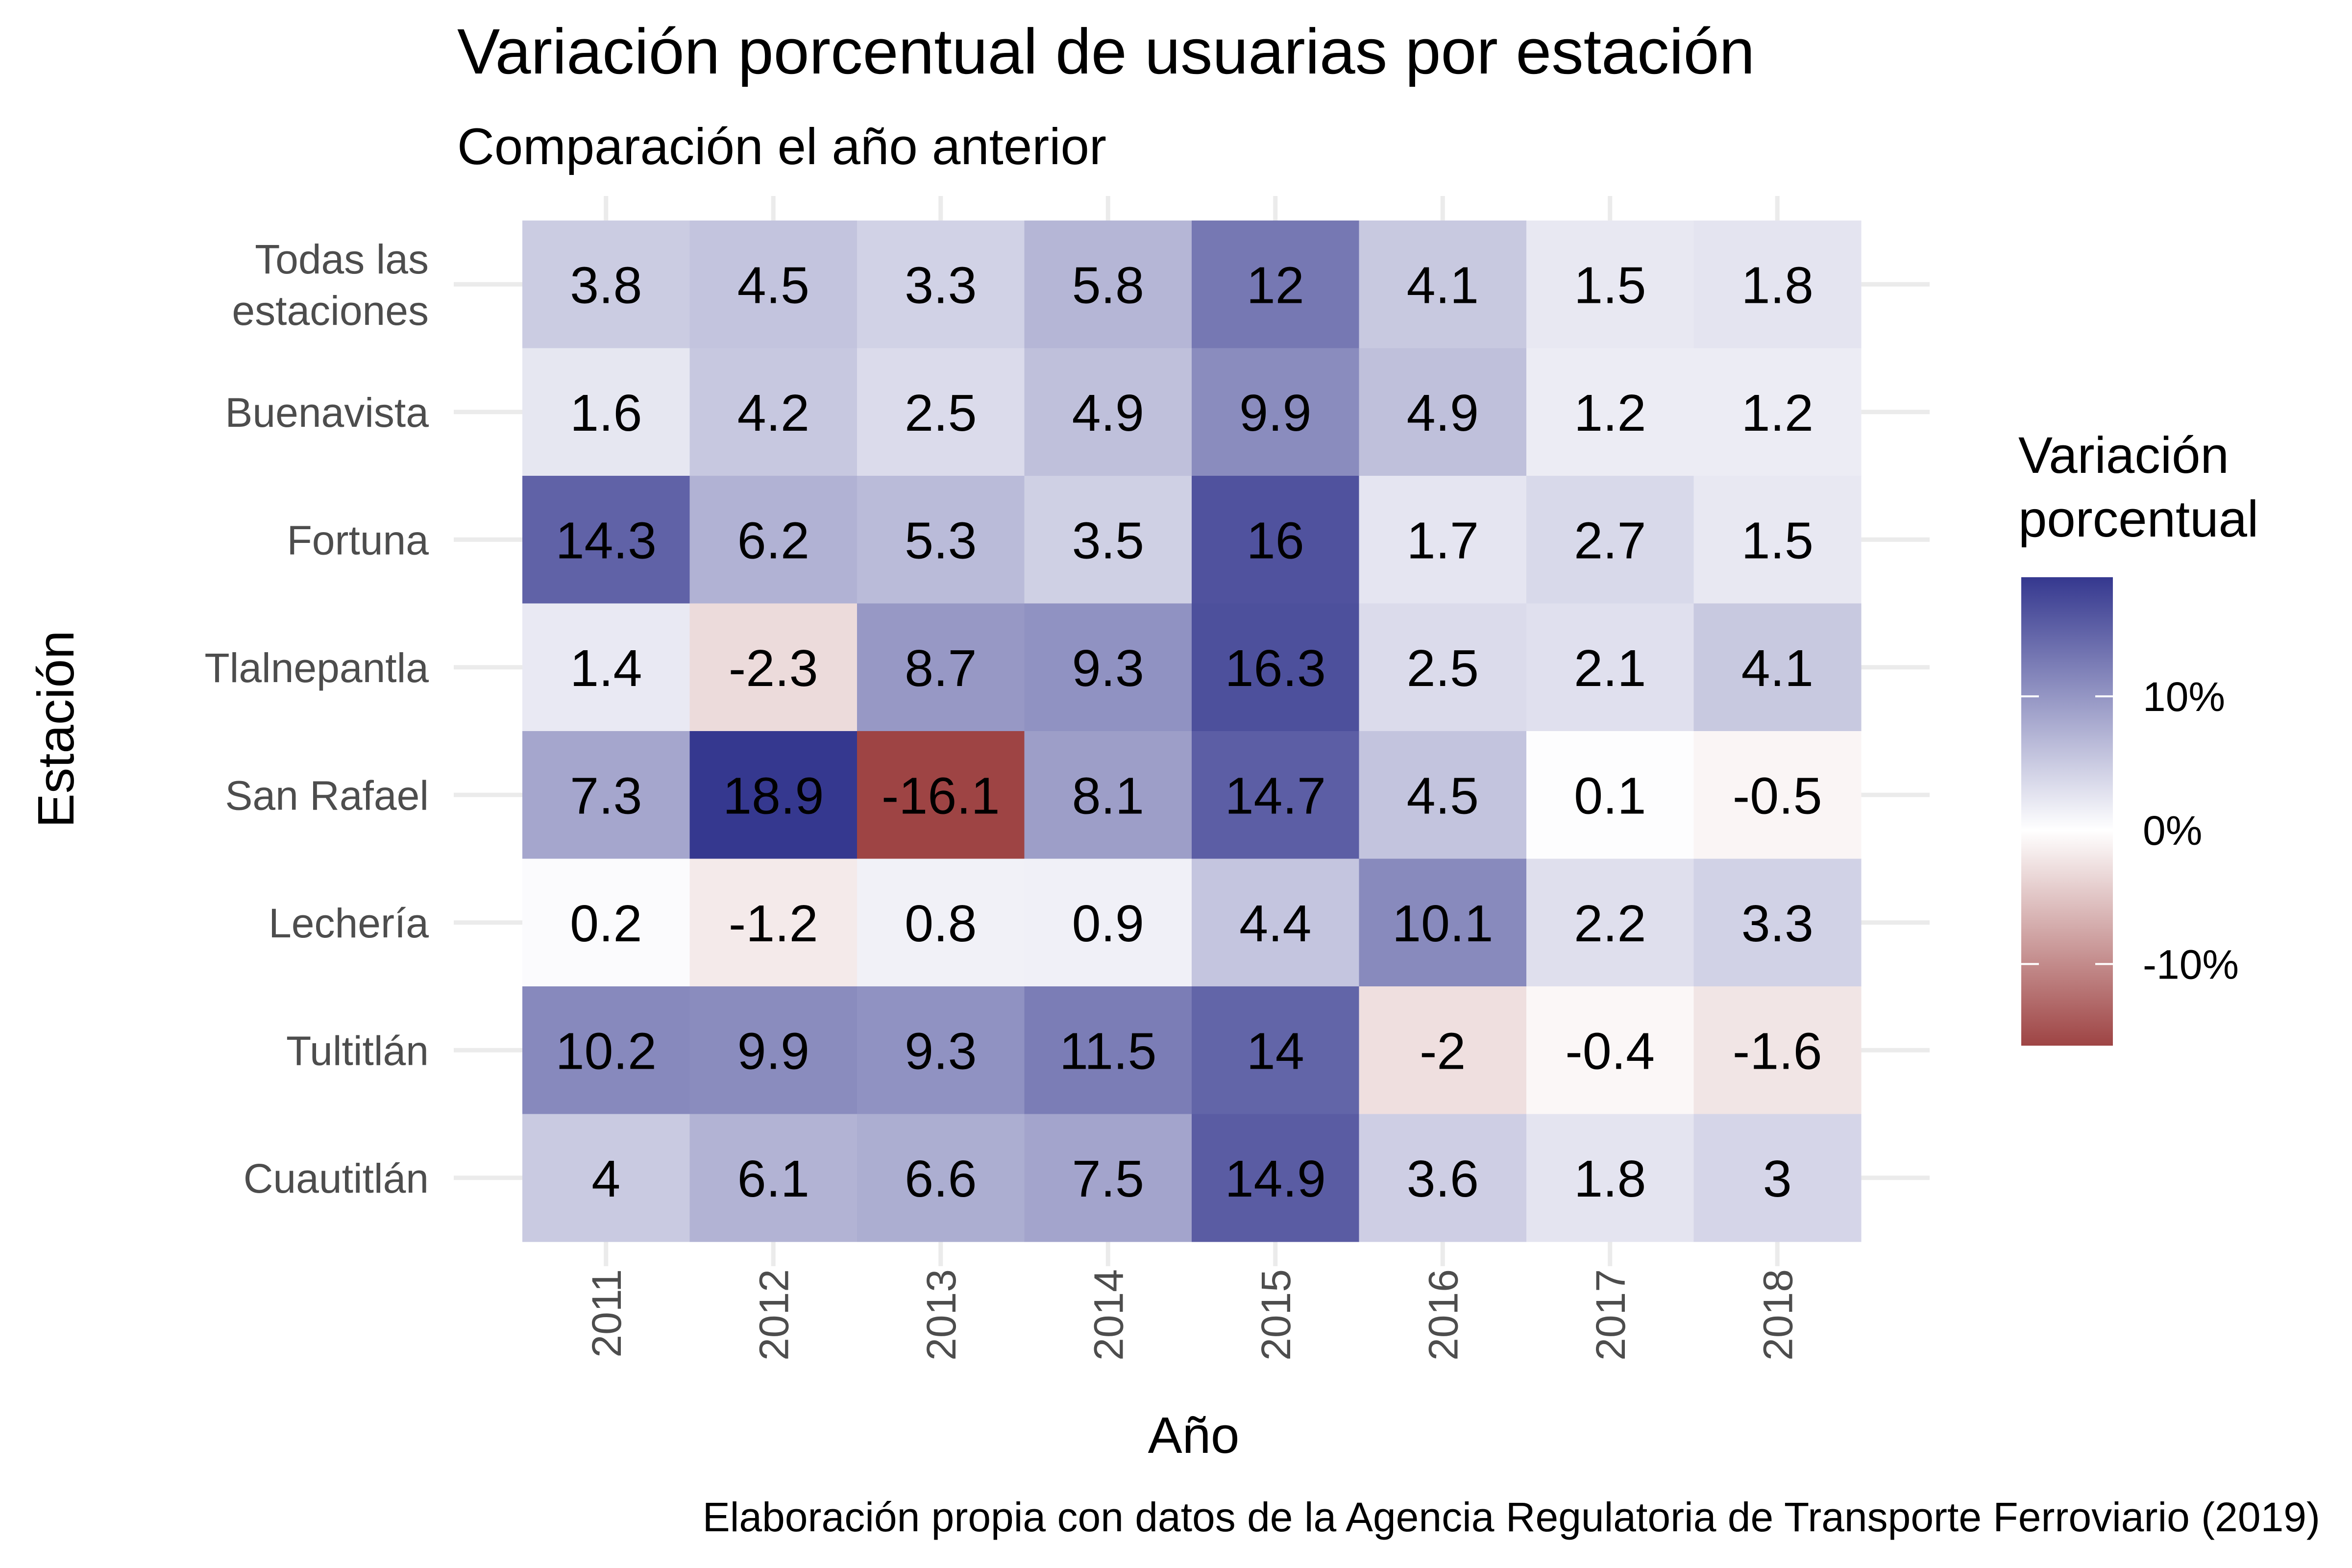 This screenshot has height=1568, width=2352. Describe the element at coordinates (1108, 1315) in the screenshot. I see `x-tick-label: 2014` at that location.